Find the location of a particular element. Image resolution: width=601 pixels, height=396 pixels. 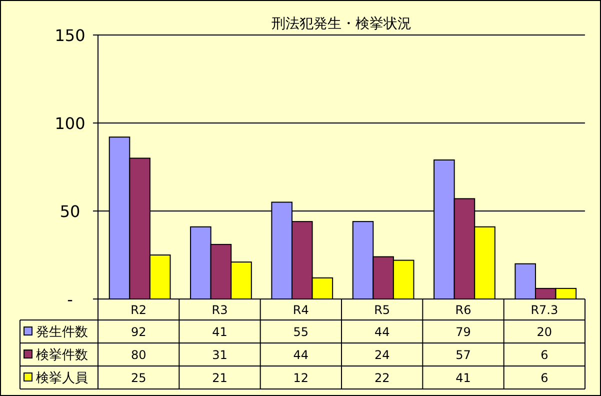

y-tick-label: - is located at coordinates (70, 299).